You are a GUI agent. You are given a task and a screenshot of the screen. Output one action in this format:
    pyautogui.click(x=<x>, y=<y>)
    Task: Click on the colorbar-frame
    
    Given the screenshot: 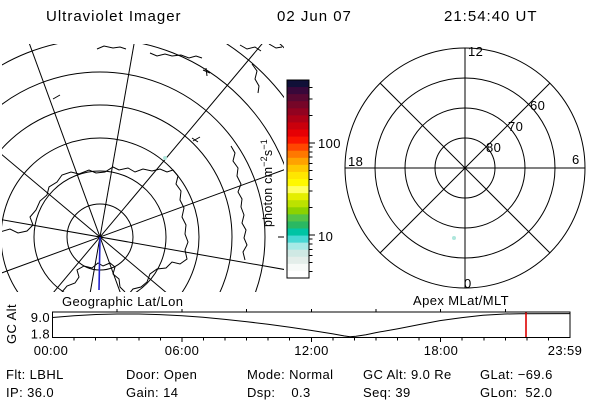 What is the action you would take?
    pyautogui.click(x=298, y=179)
    